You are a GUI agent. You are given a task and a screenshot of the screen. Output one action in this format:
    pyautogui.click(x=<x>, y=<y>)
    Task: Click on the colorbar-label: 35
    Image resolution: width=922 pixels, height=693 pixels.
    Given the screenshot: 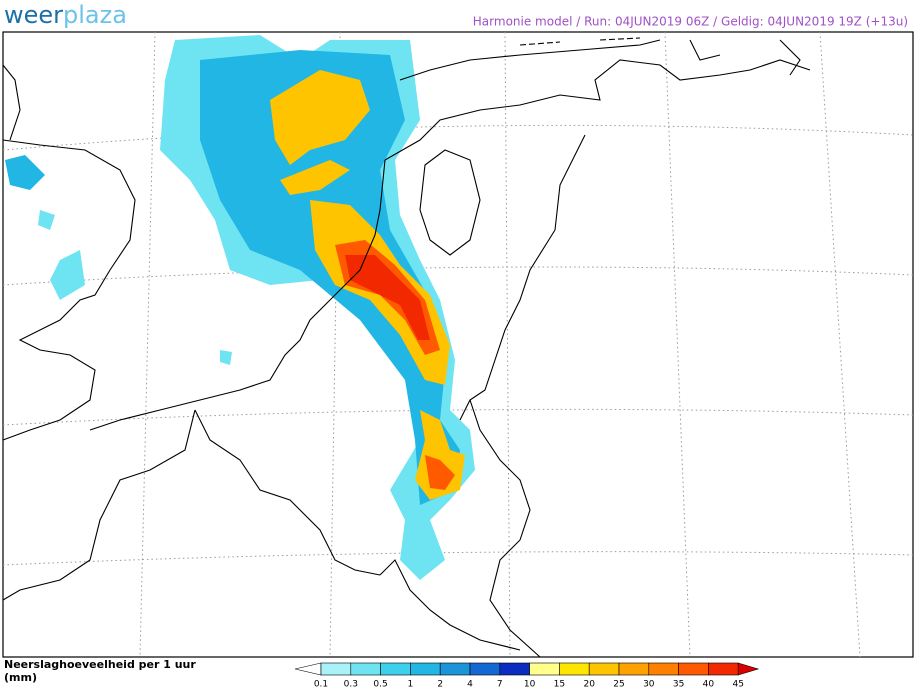 What is the action you would take?
    pyautogui.click(x=678, y=685)
    